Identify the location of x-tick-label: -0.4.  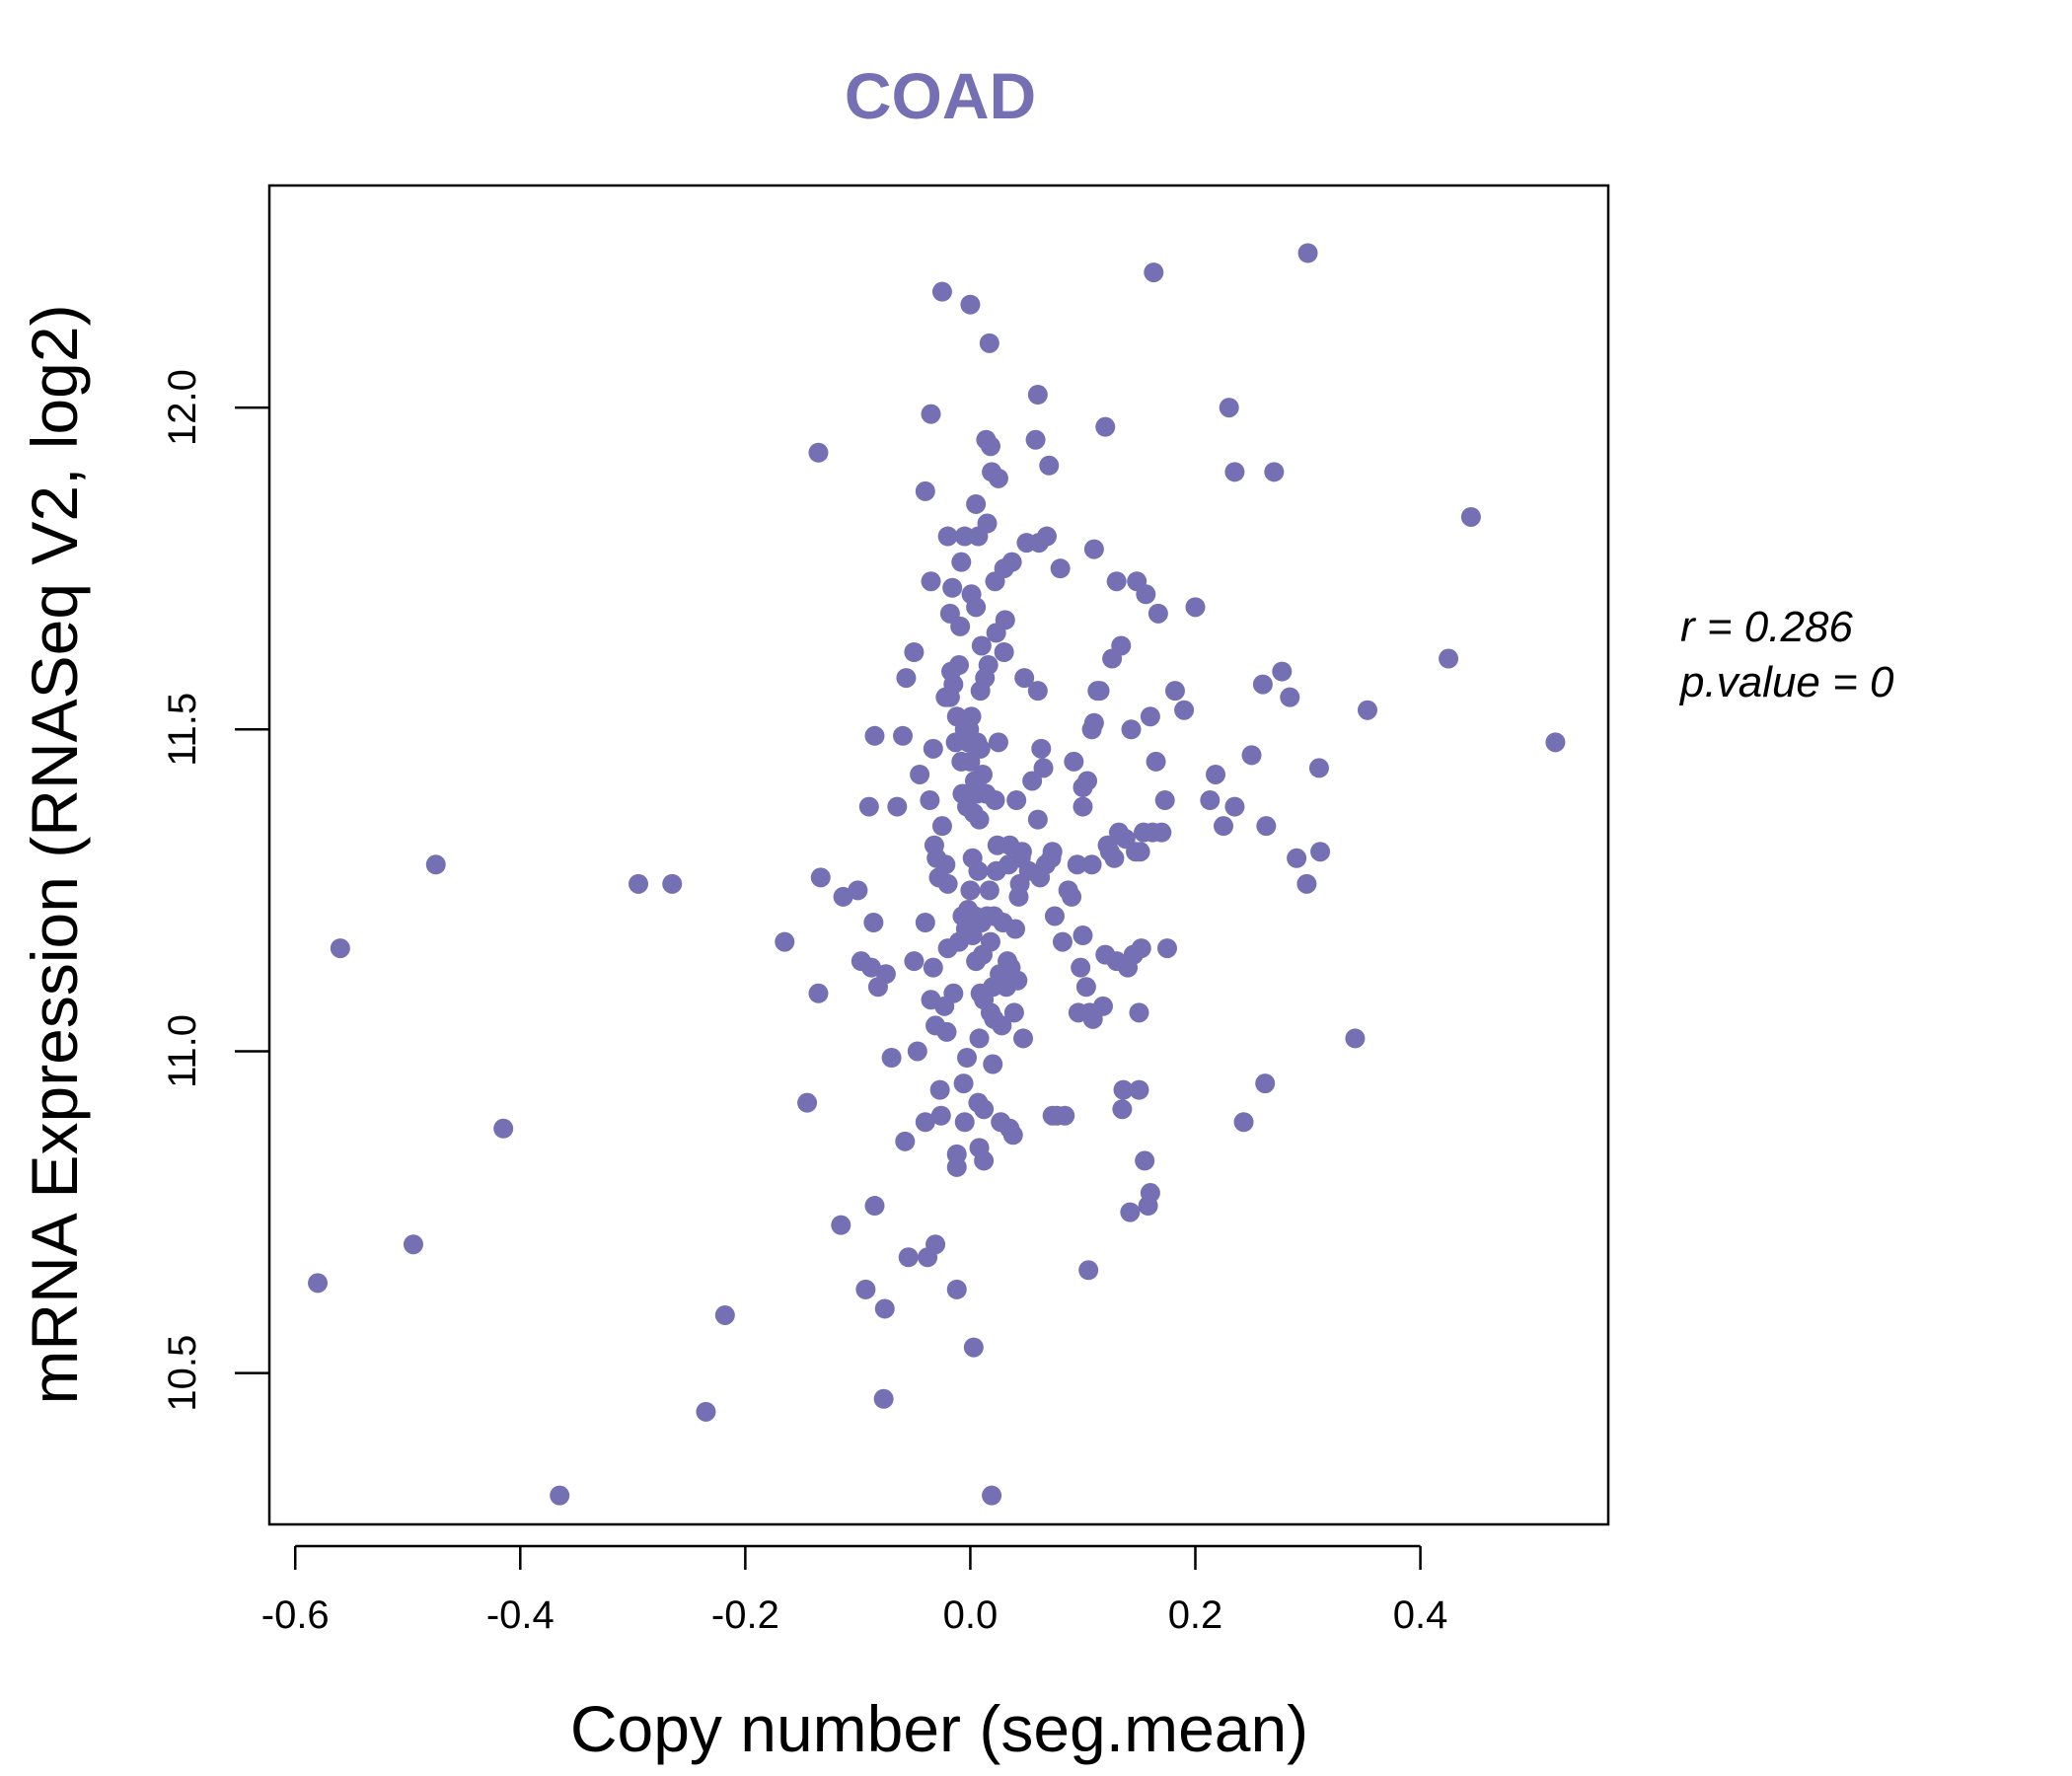
(521, 1615).